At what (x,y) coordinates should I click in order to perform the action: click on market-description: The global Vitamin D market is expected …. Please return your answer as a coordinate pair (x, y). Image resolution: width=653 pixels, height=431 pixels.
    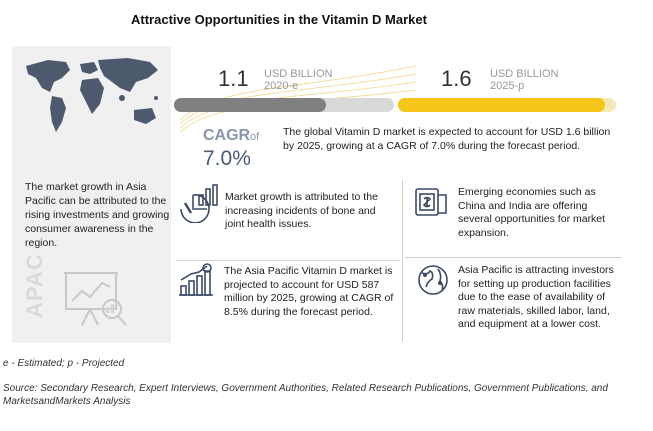
    Looking at the image, I should click on (447, 139).